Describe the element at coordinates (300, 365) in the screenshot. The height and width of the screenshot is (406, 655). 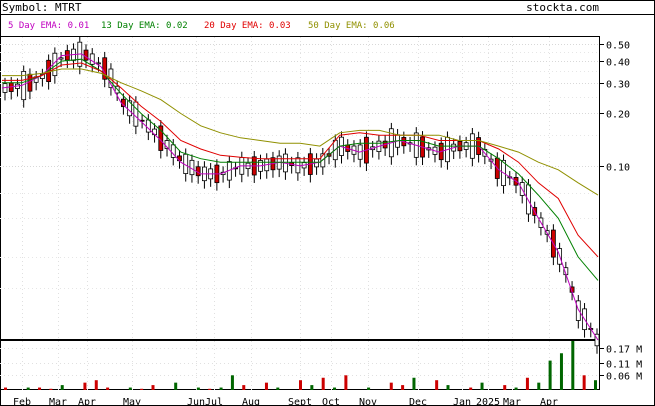
I see `volume-bars` at that location.